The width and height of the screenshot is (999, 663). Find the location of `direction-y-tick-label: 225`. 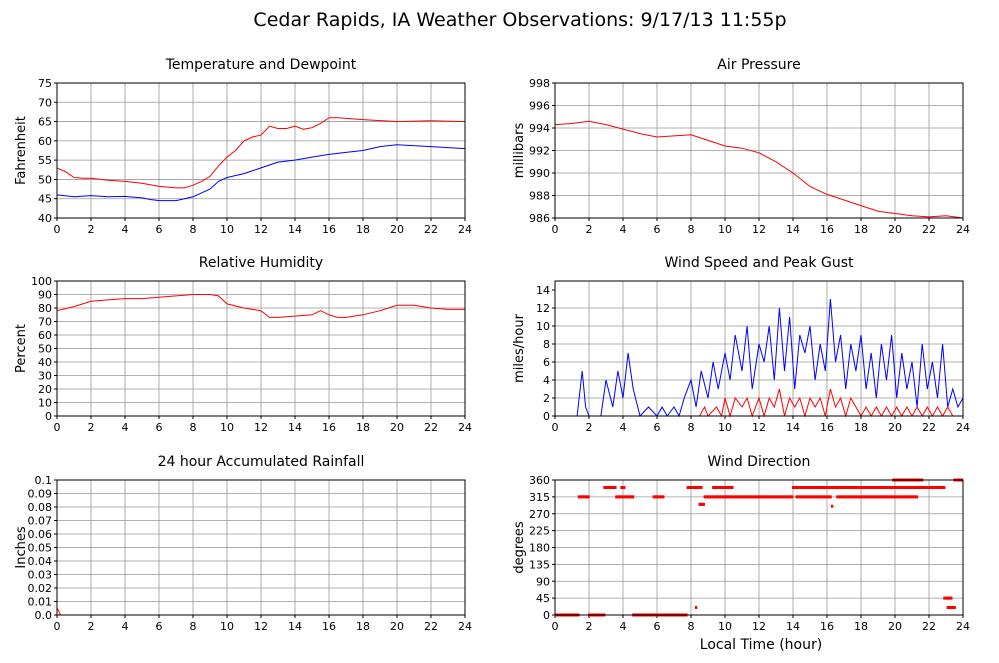

direction-y-tick-label: 225 is located at coordinates (539, 531).